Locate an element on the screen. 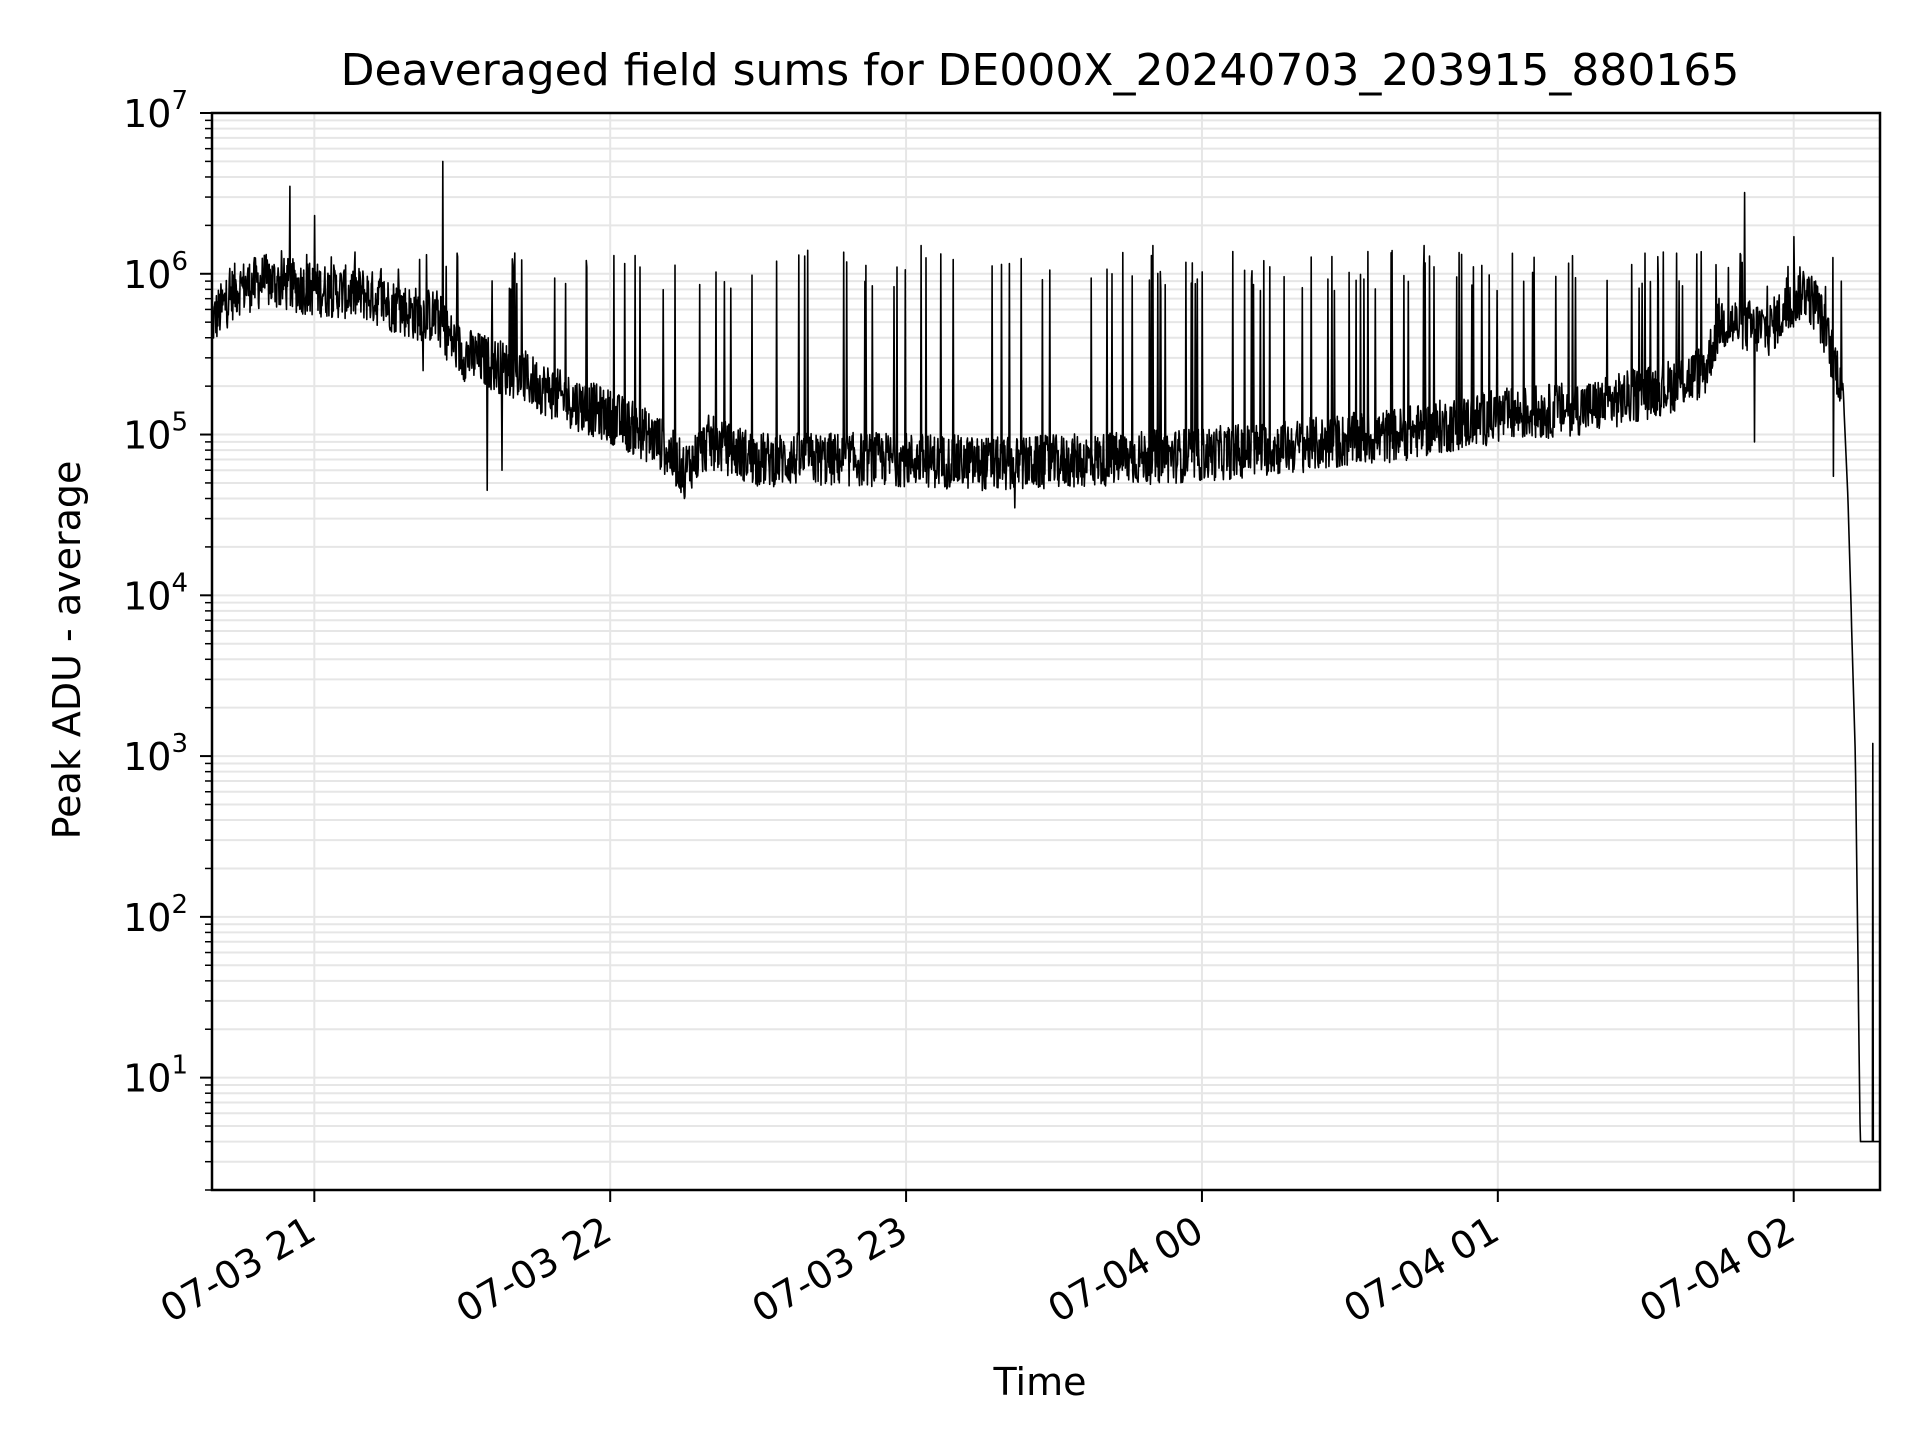 This screenshot has width=1920, height=1440. y-tick-label: 10⁴ is located at coordinates (155, 593).